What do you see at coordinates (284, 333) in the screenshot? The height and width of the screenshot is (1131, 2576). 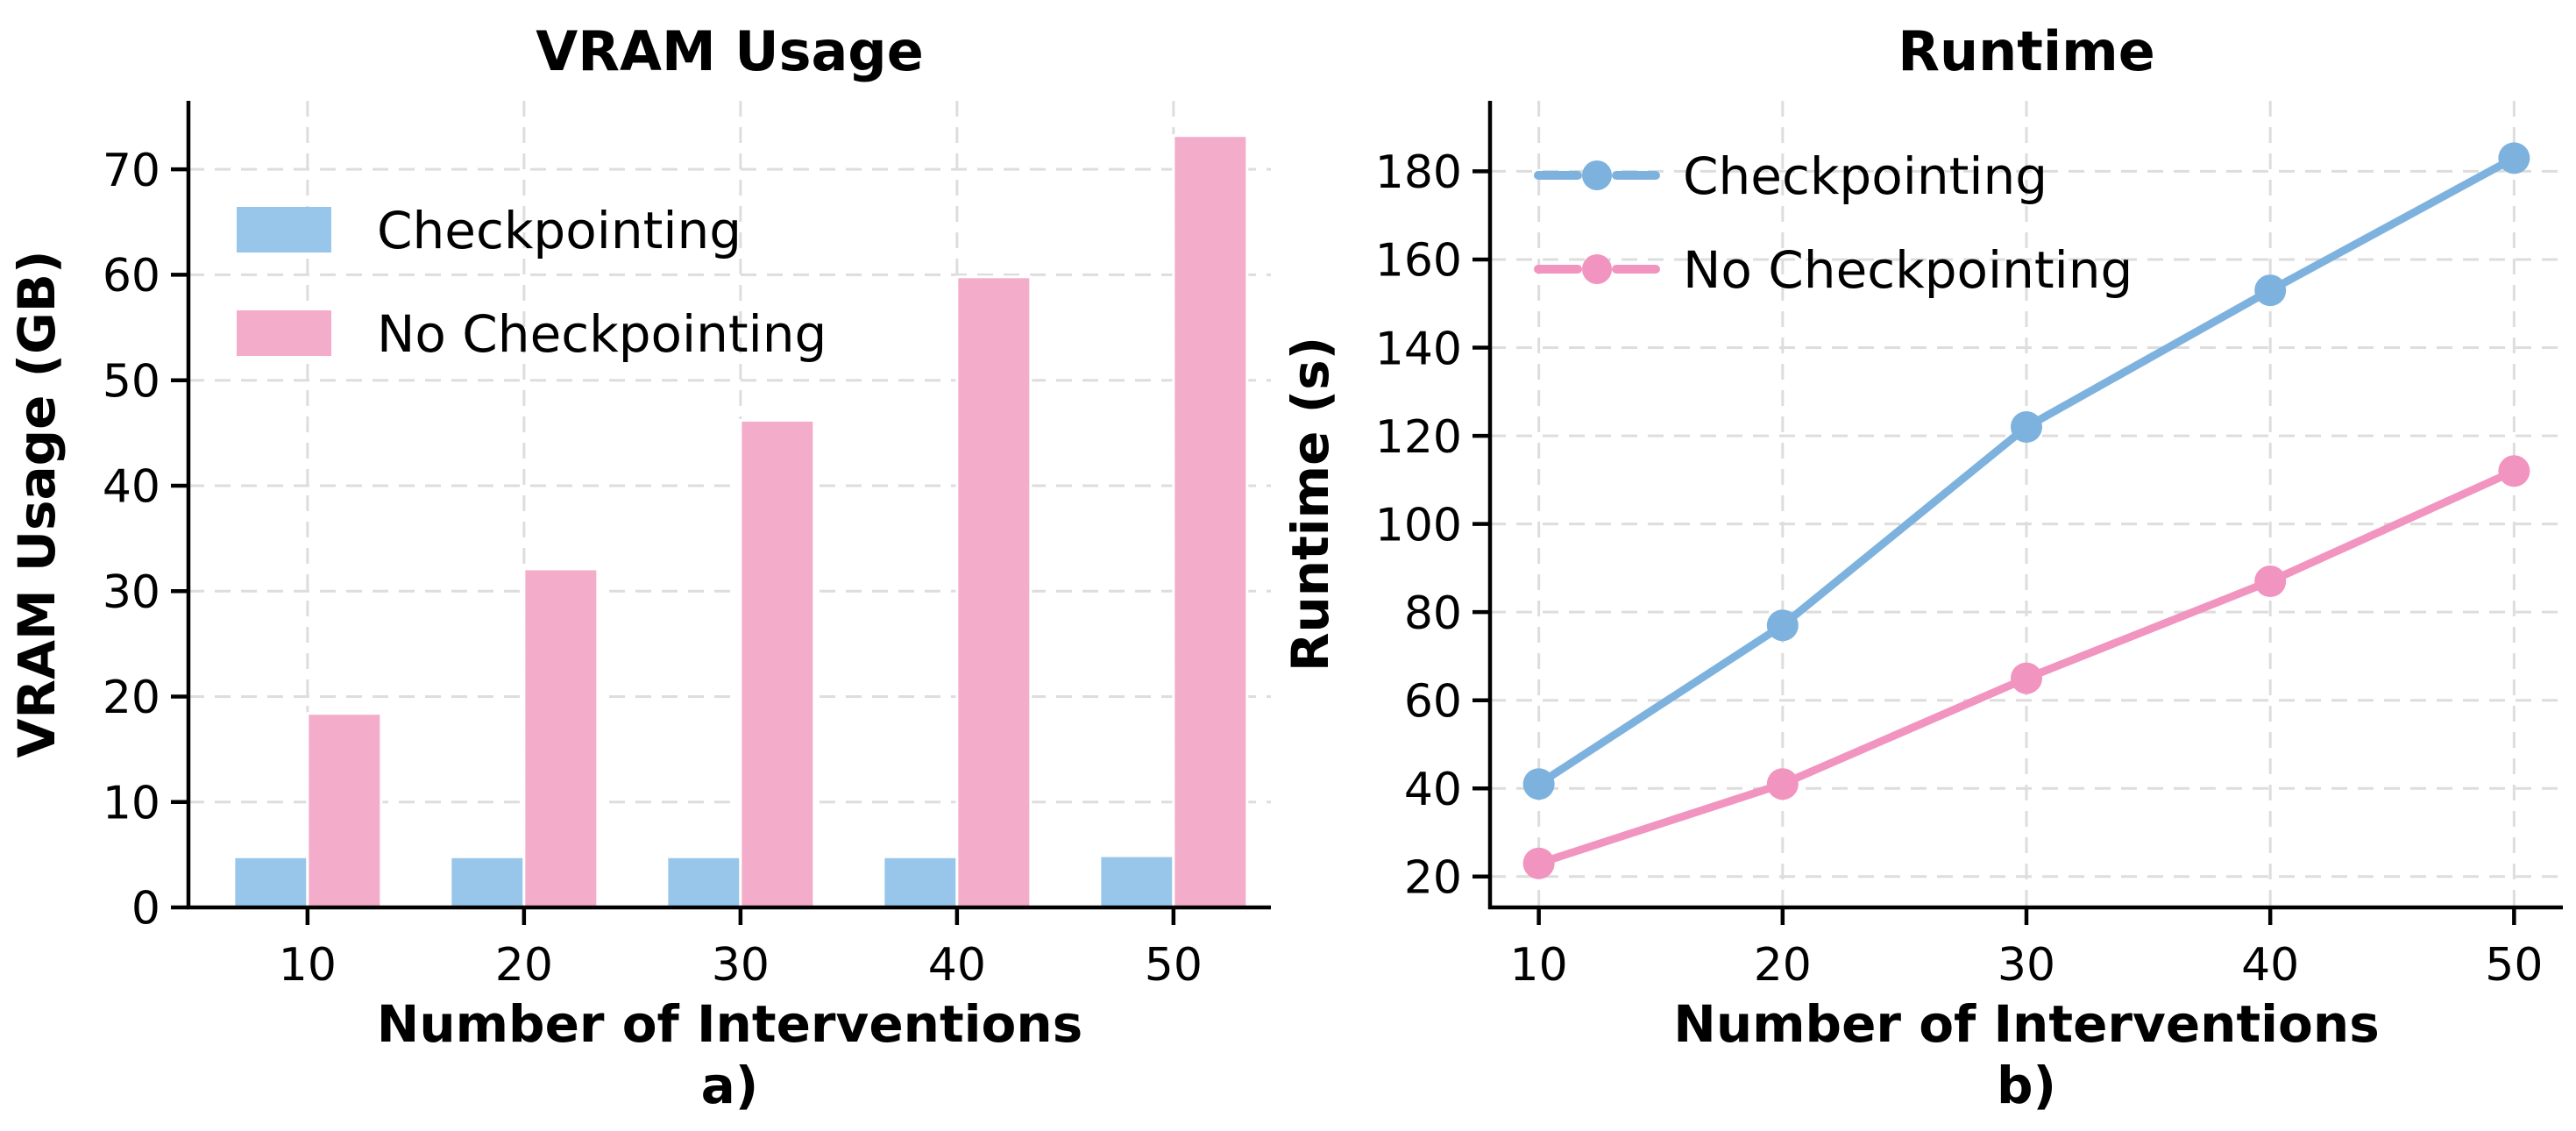 I see `legend-swatch-no-checkpointing` at bounding box center [284, 333].